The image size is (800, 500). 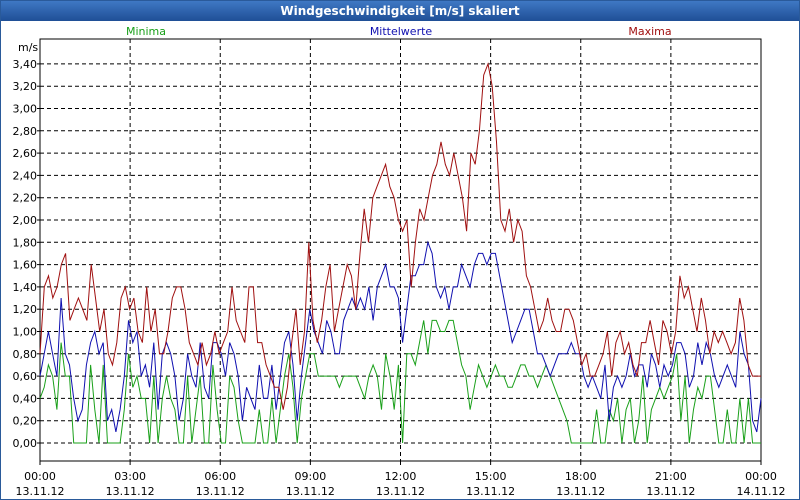 What do you see at coordinates (25, 376) in the screenshot?
I see `y-tick-label: 0,60` at bounding box center [25, 376].